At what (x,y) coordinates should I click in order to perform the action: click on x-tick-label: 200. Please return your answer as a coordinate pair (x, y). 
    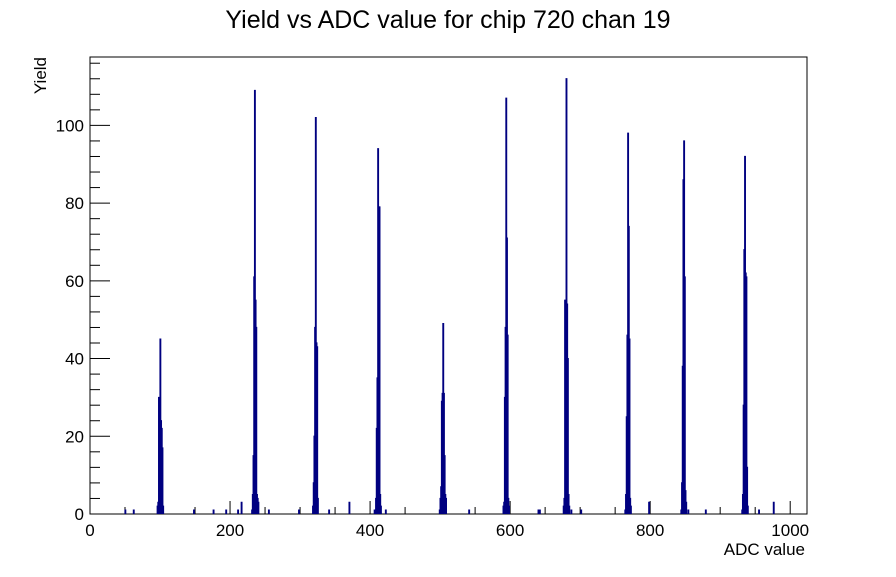
    Looking at the image, I should click on (230, 530).